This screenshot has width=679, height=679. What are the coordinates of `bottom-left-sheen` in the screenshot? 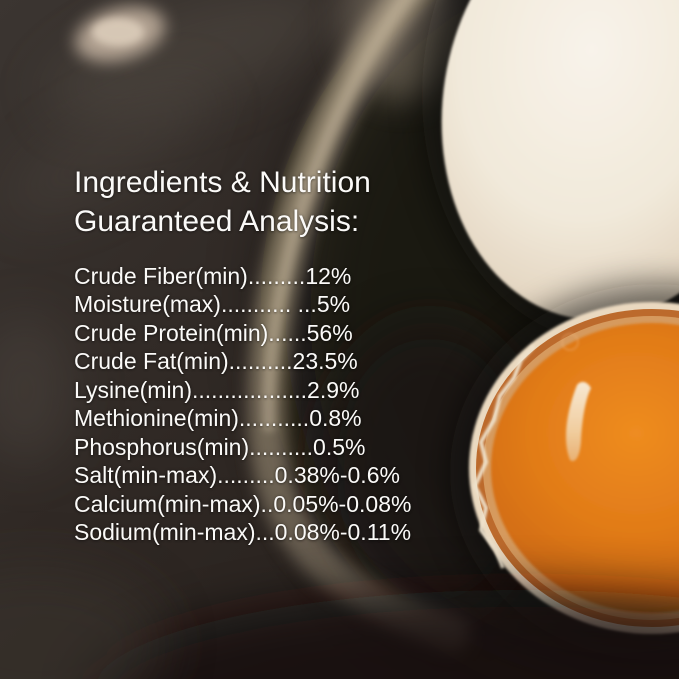 It's located at (82, 622).